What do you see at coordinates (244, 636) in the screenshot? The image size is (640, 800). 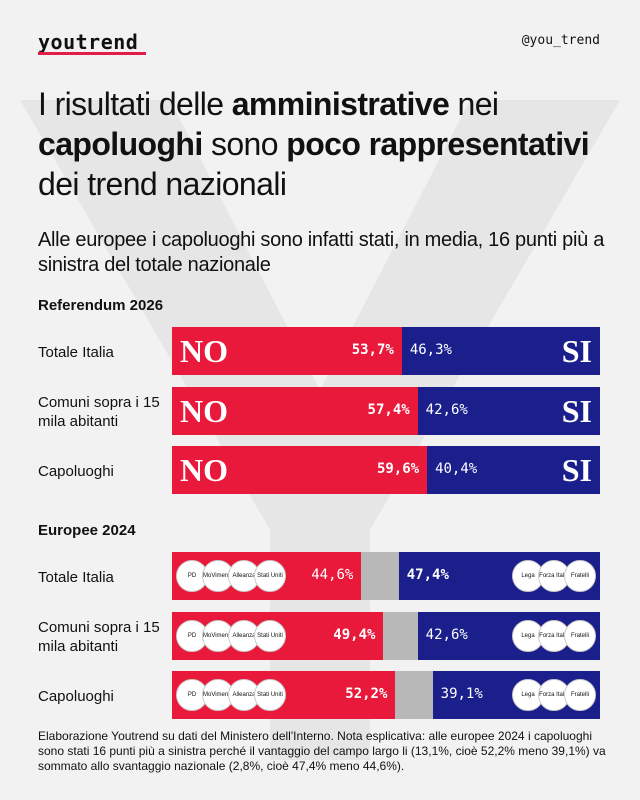 I see `party-logo: Alleanza Verdi Sinistra` at bounding box center [244, 636].